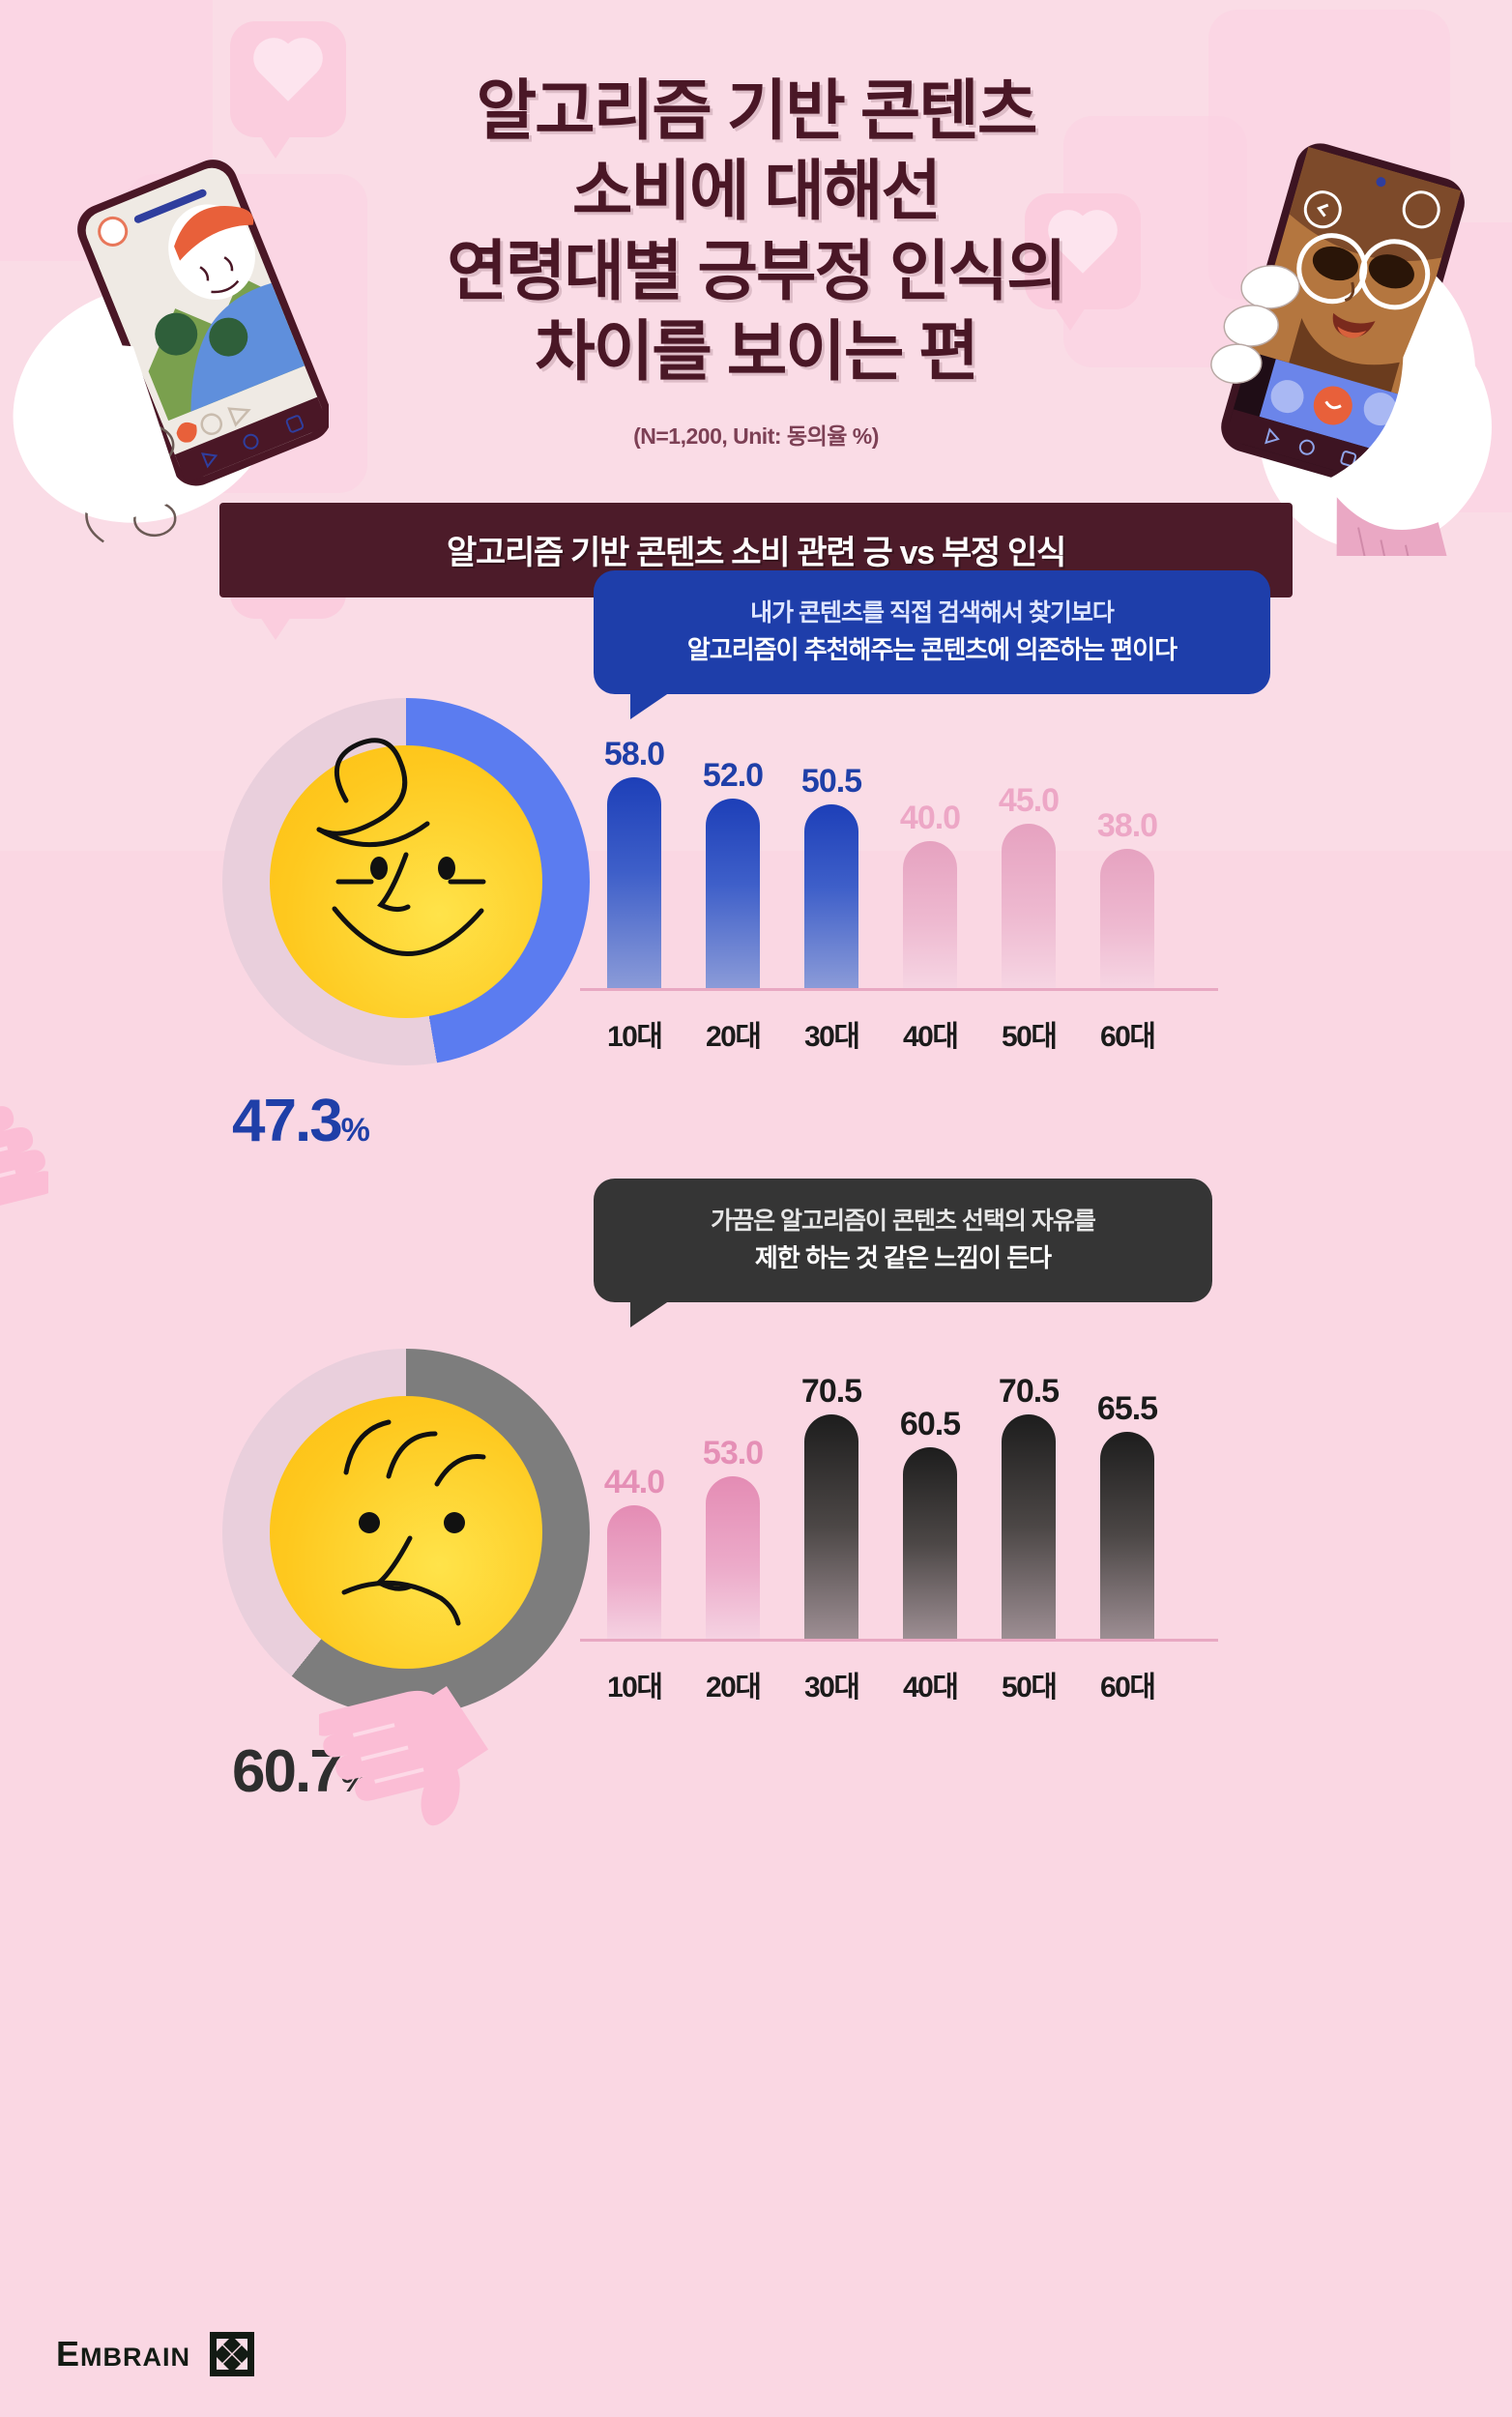 The width and height of the screenshot is (1512, 2417). What do you see at coordinates (401, 847) in the screenshot?
I see `smiling-face-icon` at bounding box center [401, 847].